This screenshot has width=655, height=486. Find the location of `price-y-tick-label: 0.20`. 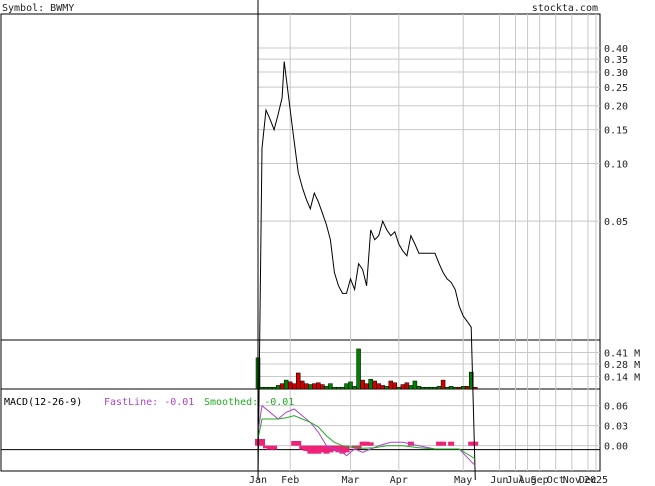

price-y-tick-label: 0.20 is located at coordinates (616, 107).